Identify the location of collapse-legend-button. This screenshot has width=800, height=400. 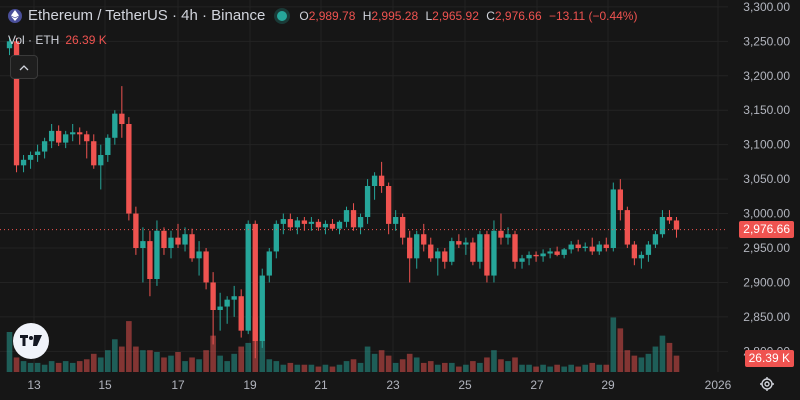
(24, 67).